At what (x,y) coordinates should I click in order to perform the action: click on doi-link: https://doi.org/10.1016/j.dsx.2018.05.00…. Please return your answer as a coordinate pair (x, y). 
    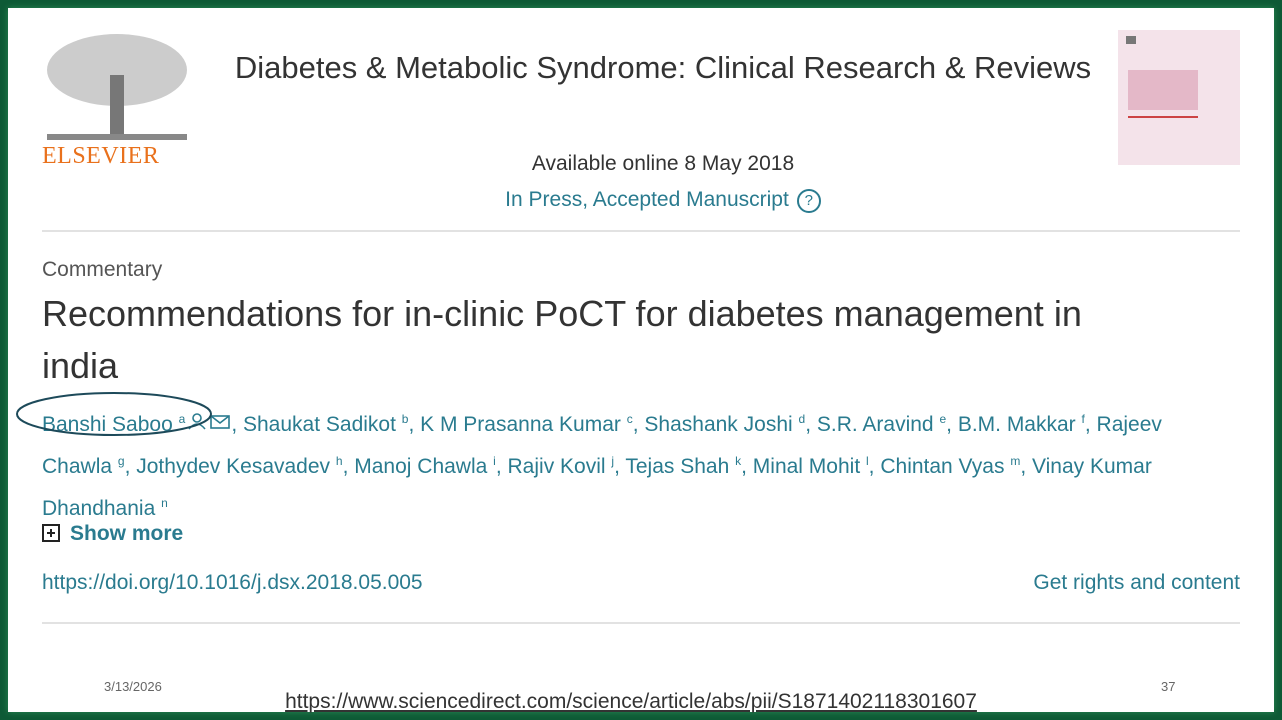
    Looking at the image, I should click on (232, 582).